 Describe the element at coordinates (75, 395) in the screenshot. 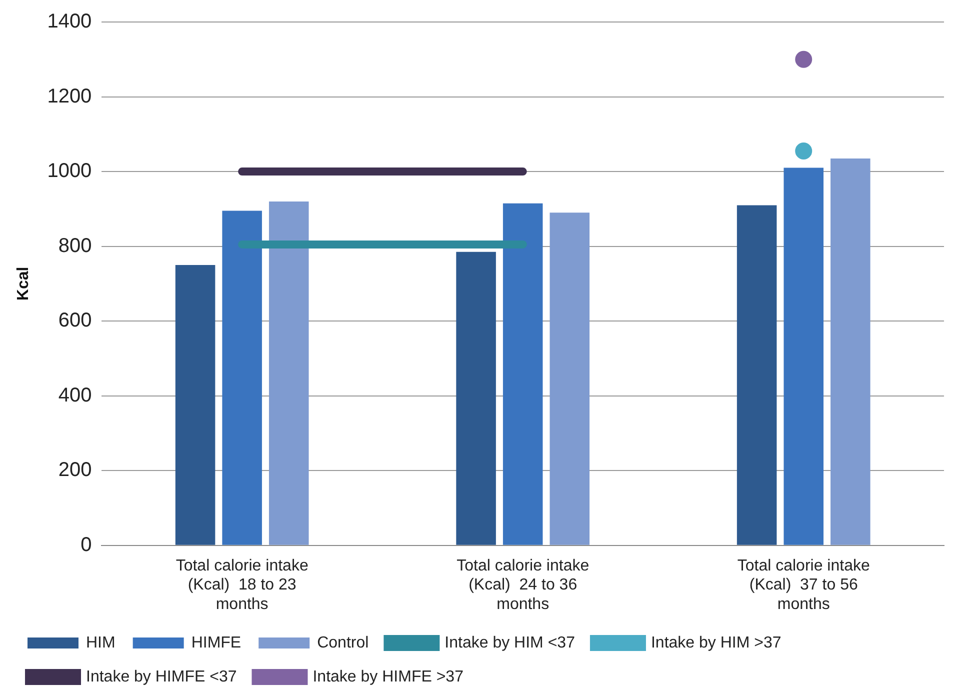

I see `y-tick-label: 400` at that location.